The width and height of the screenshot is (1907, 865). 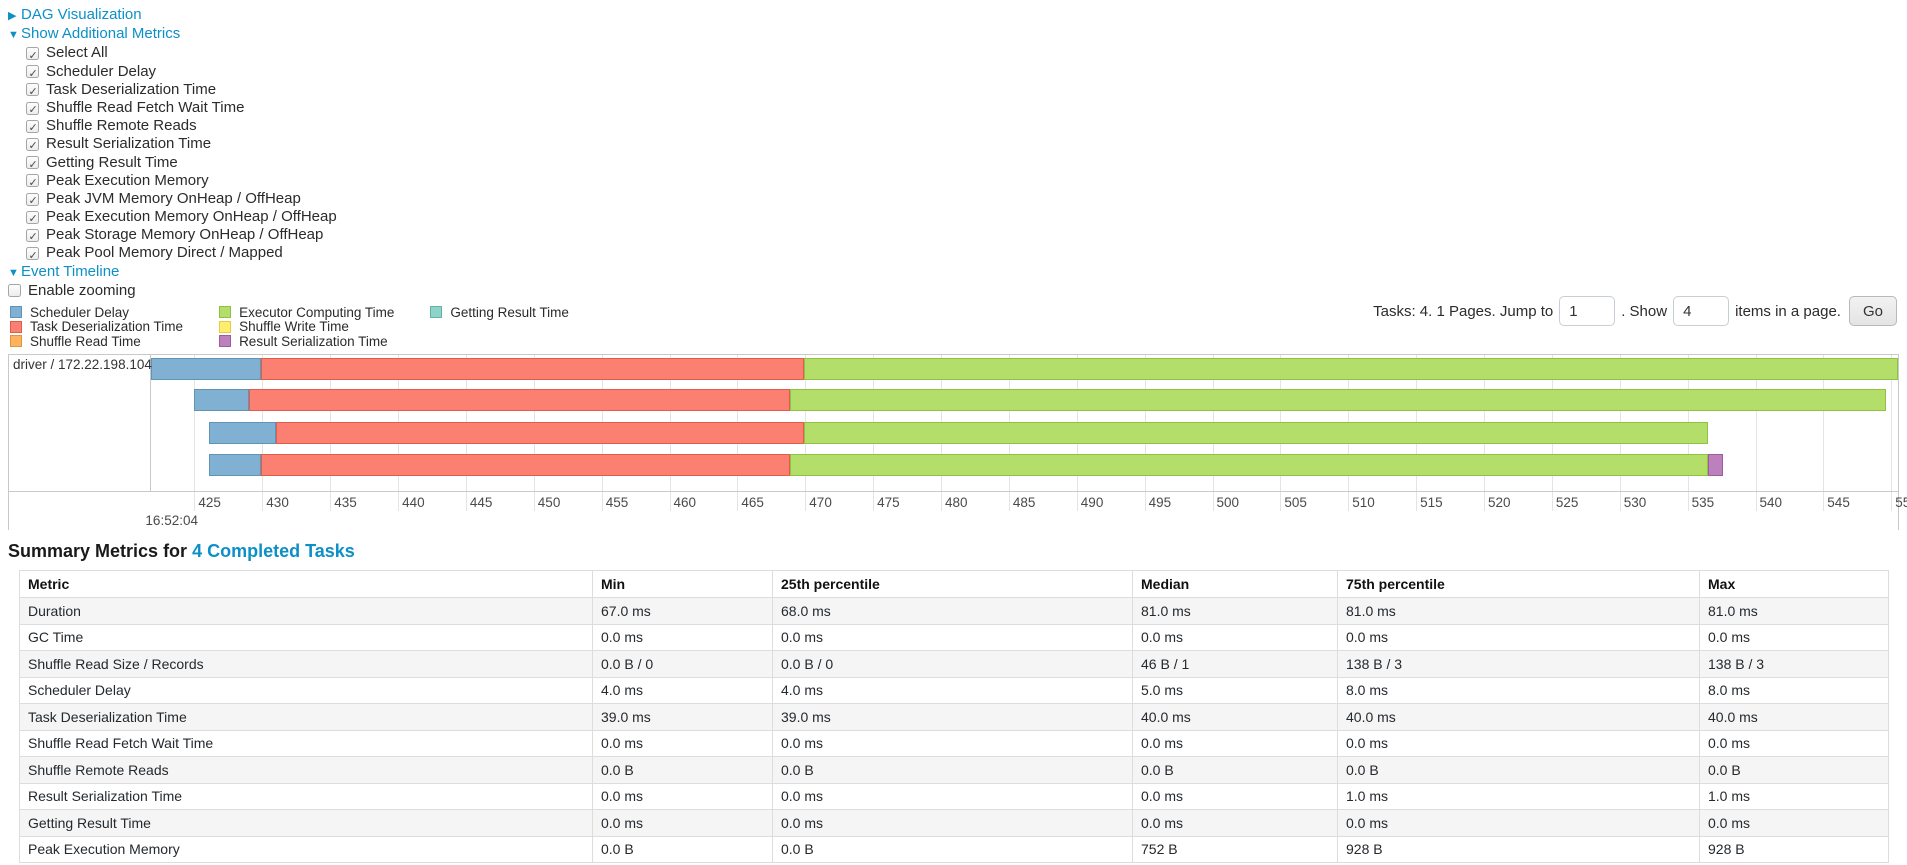 I want to click on metric-checkbox-getting-result-time: Getting Result Time, so click(x=172, y=163).